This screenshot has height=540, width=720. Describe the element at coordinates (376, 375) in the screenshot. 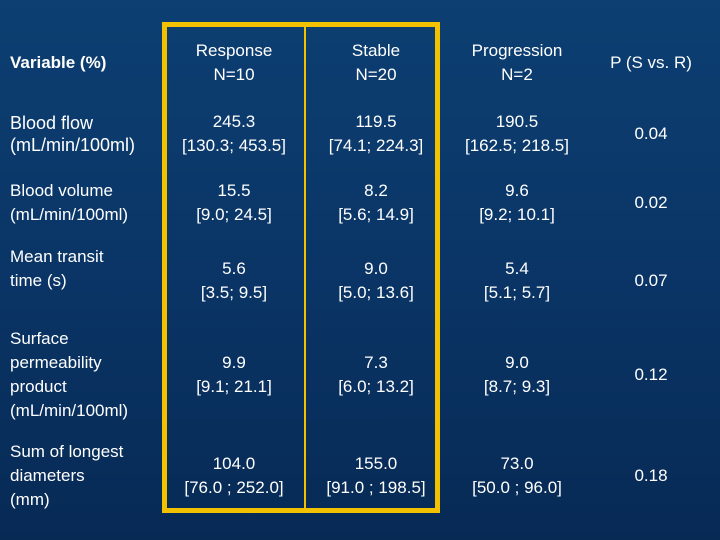

I see `stable-cell: 7.3 [6.0; 13.2]` at that location.